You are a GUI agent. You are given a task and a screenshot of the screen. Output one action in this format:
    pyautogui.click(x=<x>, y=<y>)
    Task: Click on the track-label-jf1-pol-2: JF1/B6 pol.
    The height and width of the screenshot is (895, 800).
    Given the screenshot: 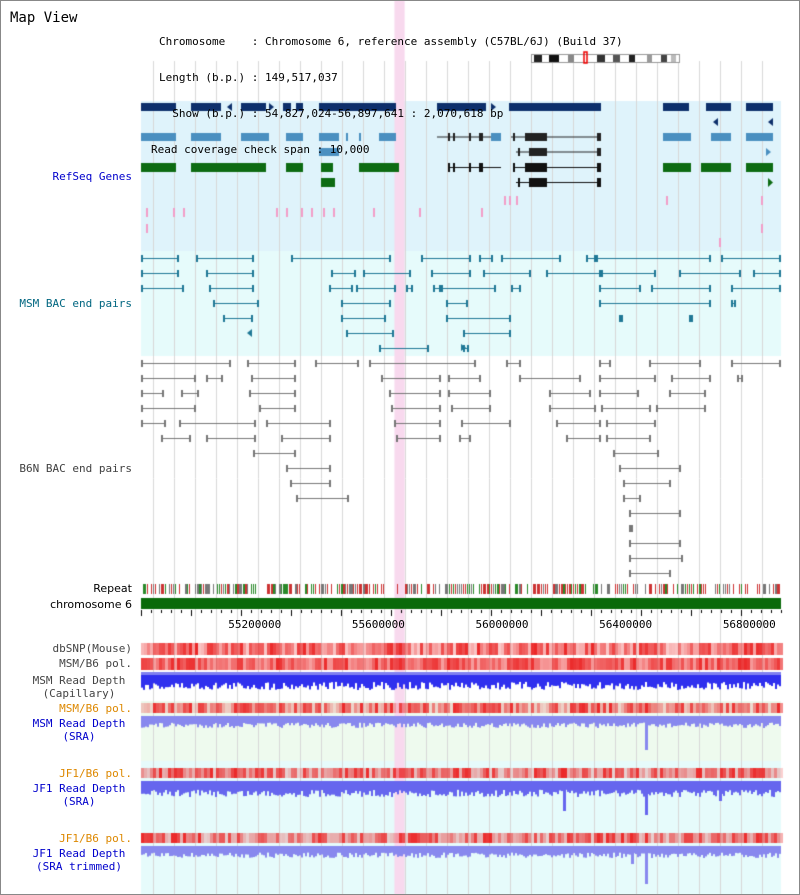 What is the action you would take?
    pyautogui.click(x=95, y=838)
    